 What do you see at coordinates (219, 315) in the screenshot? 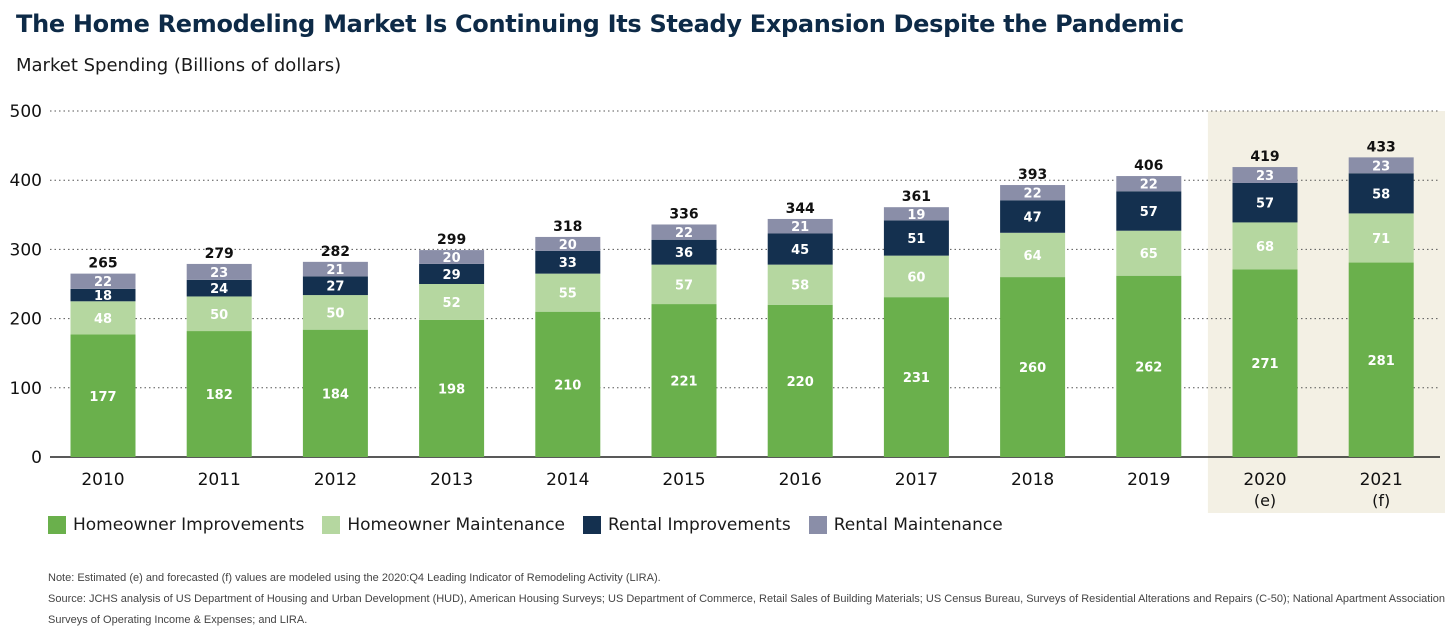
I see `data-label: 50` at bounding box center [219, 315].